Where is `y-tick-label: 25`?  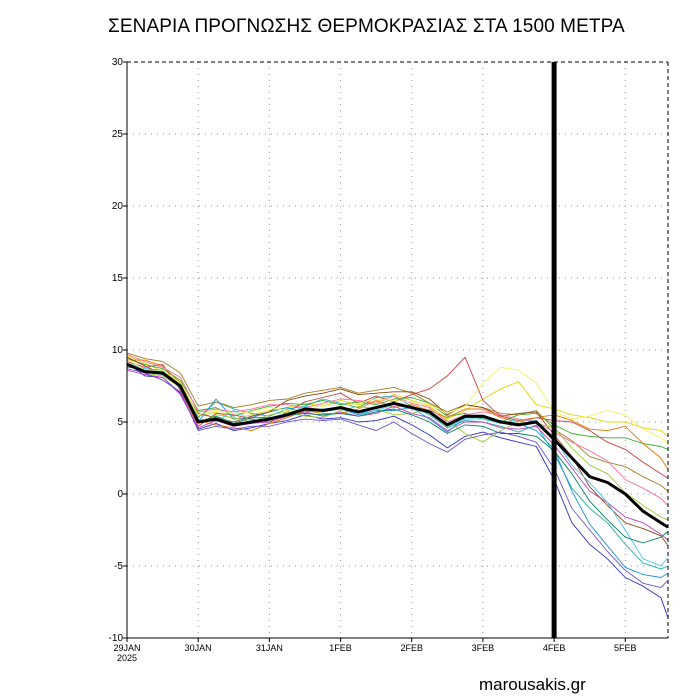 y-tick-label: 25 is located at coordinates (118, 134).